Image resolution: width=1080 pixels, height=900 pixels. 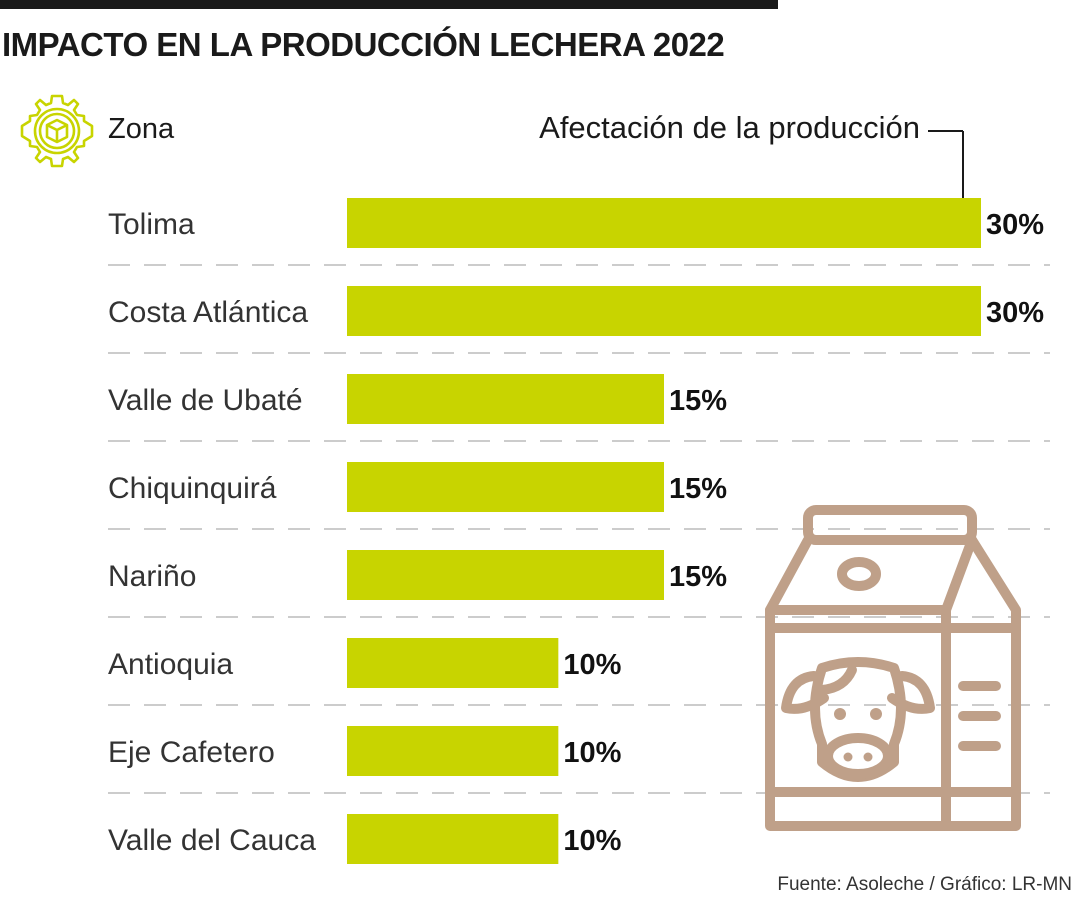 I want to click on source-note: Fuente: Asoleche / Gráfico: LR-MN, so click(x=924, y=884).